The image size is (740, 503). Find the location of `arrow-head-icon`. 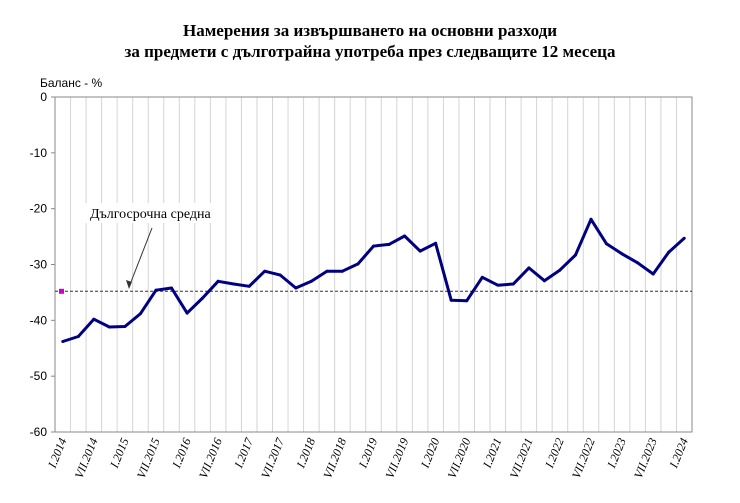

arrow-head-icon is located at coordinates (129, 284).